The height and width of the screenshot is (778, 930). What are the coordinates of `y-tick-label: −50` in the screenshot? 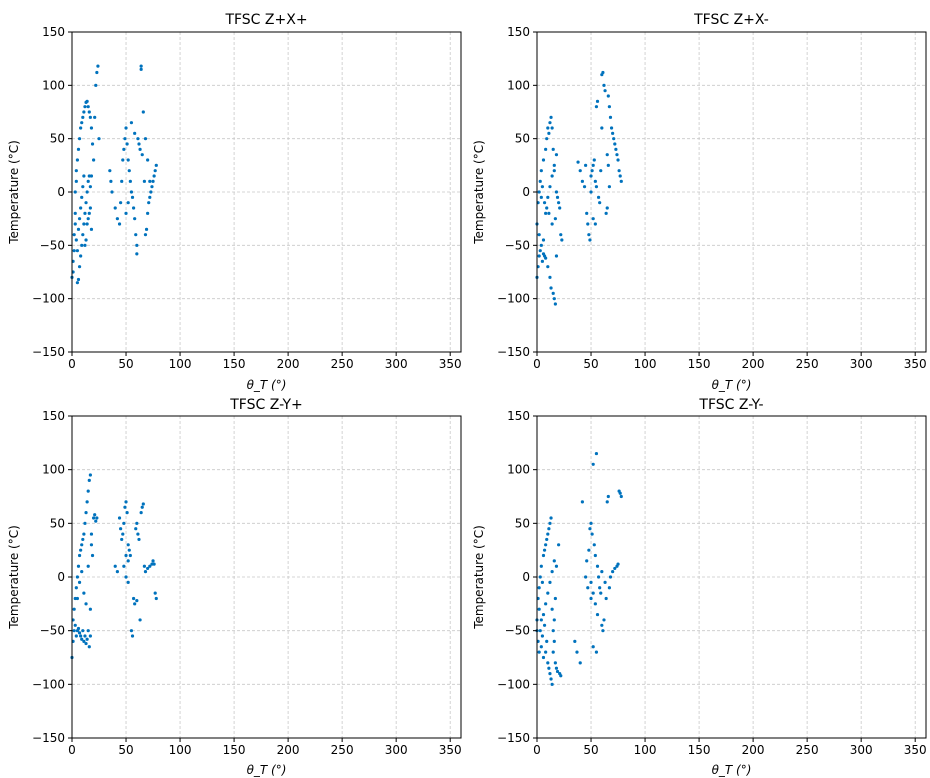 It's located at (52, 245).